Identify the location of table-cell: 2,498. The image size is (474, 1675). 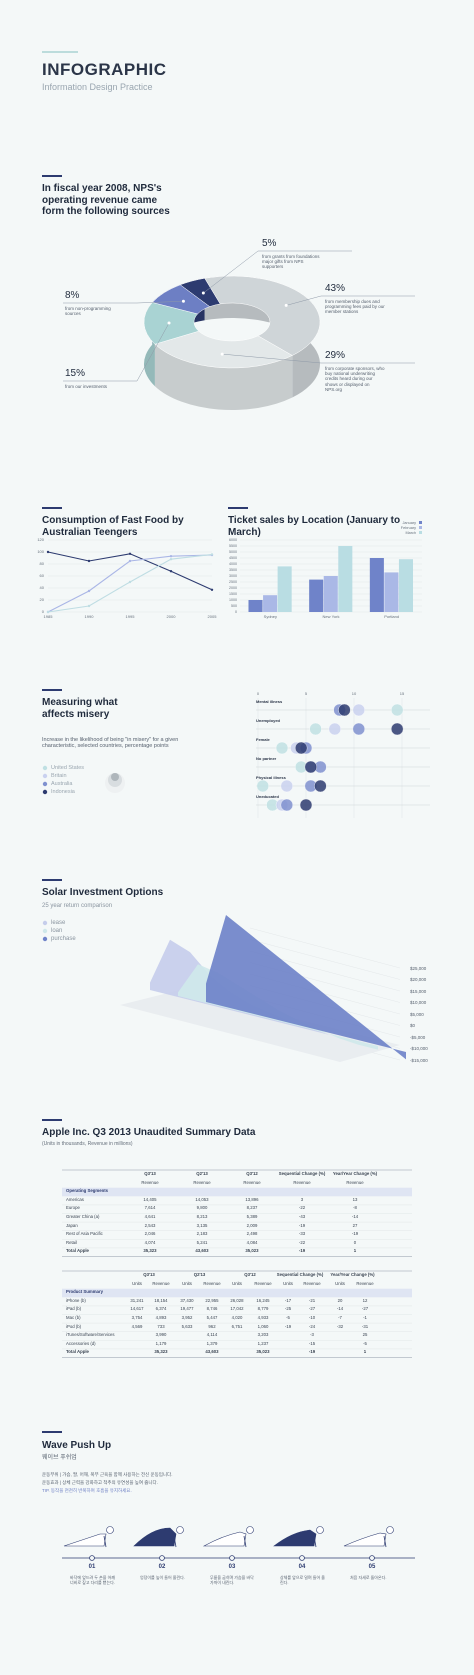
(252, 1234).